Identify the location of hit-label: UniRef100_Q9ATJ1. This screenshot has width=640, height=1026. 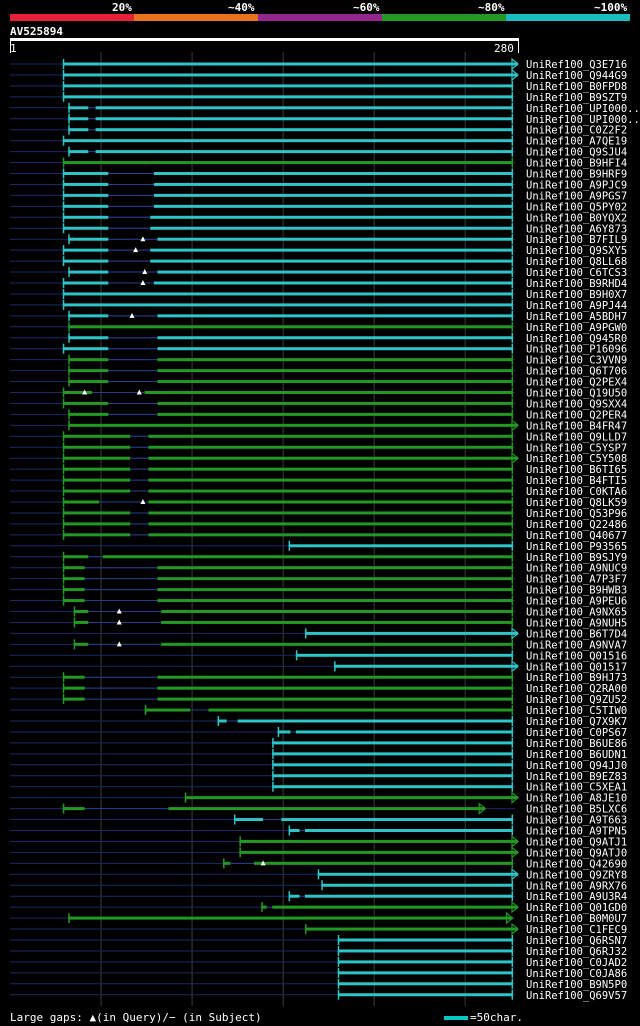
(576, 842).